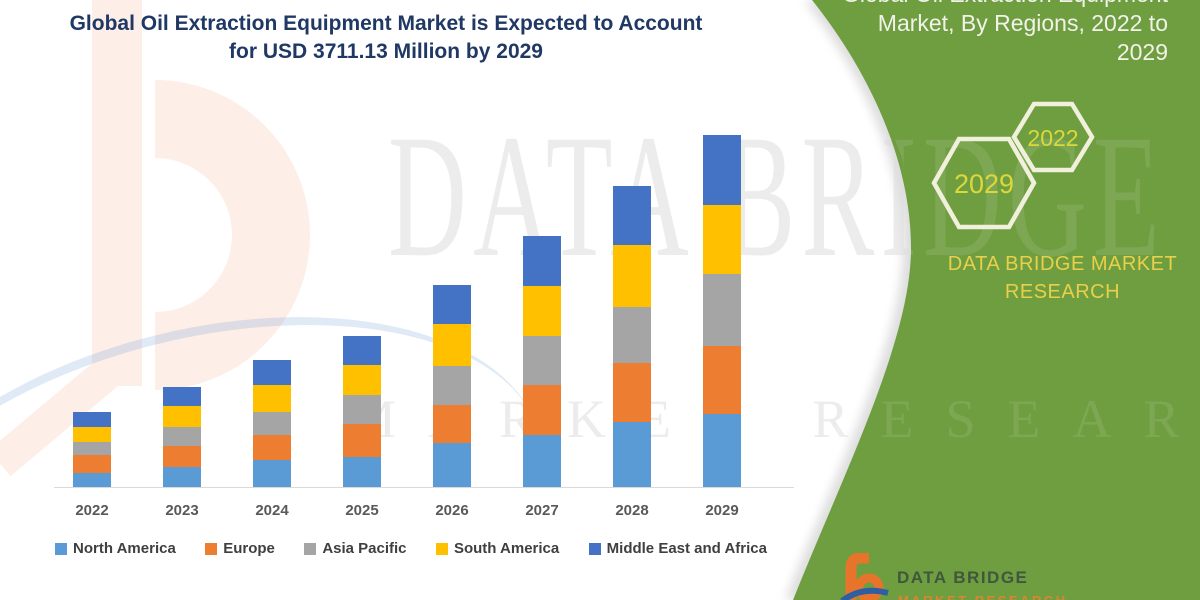  I want to click on bar-segment-2024-middle-east-and-africa, so click(272, 372).